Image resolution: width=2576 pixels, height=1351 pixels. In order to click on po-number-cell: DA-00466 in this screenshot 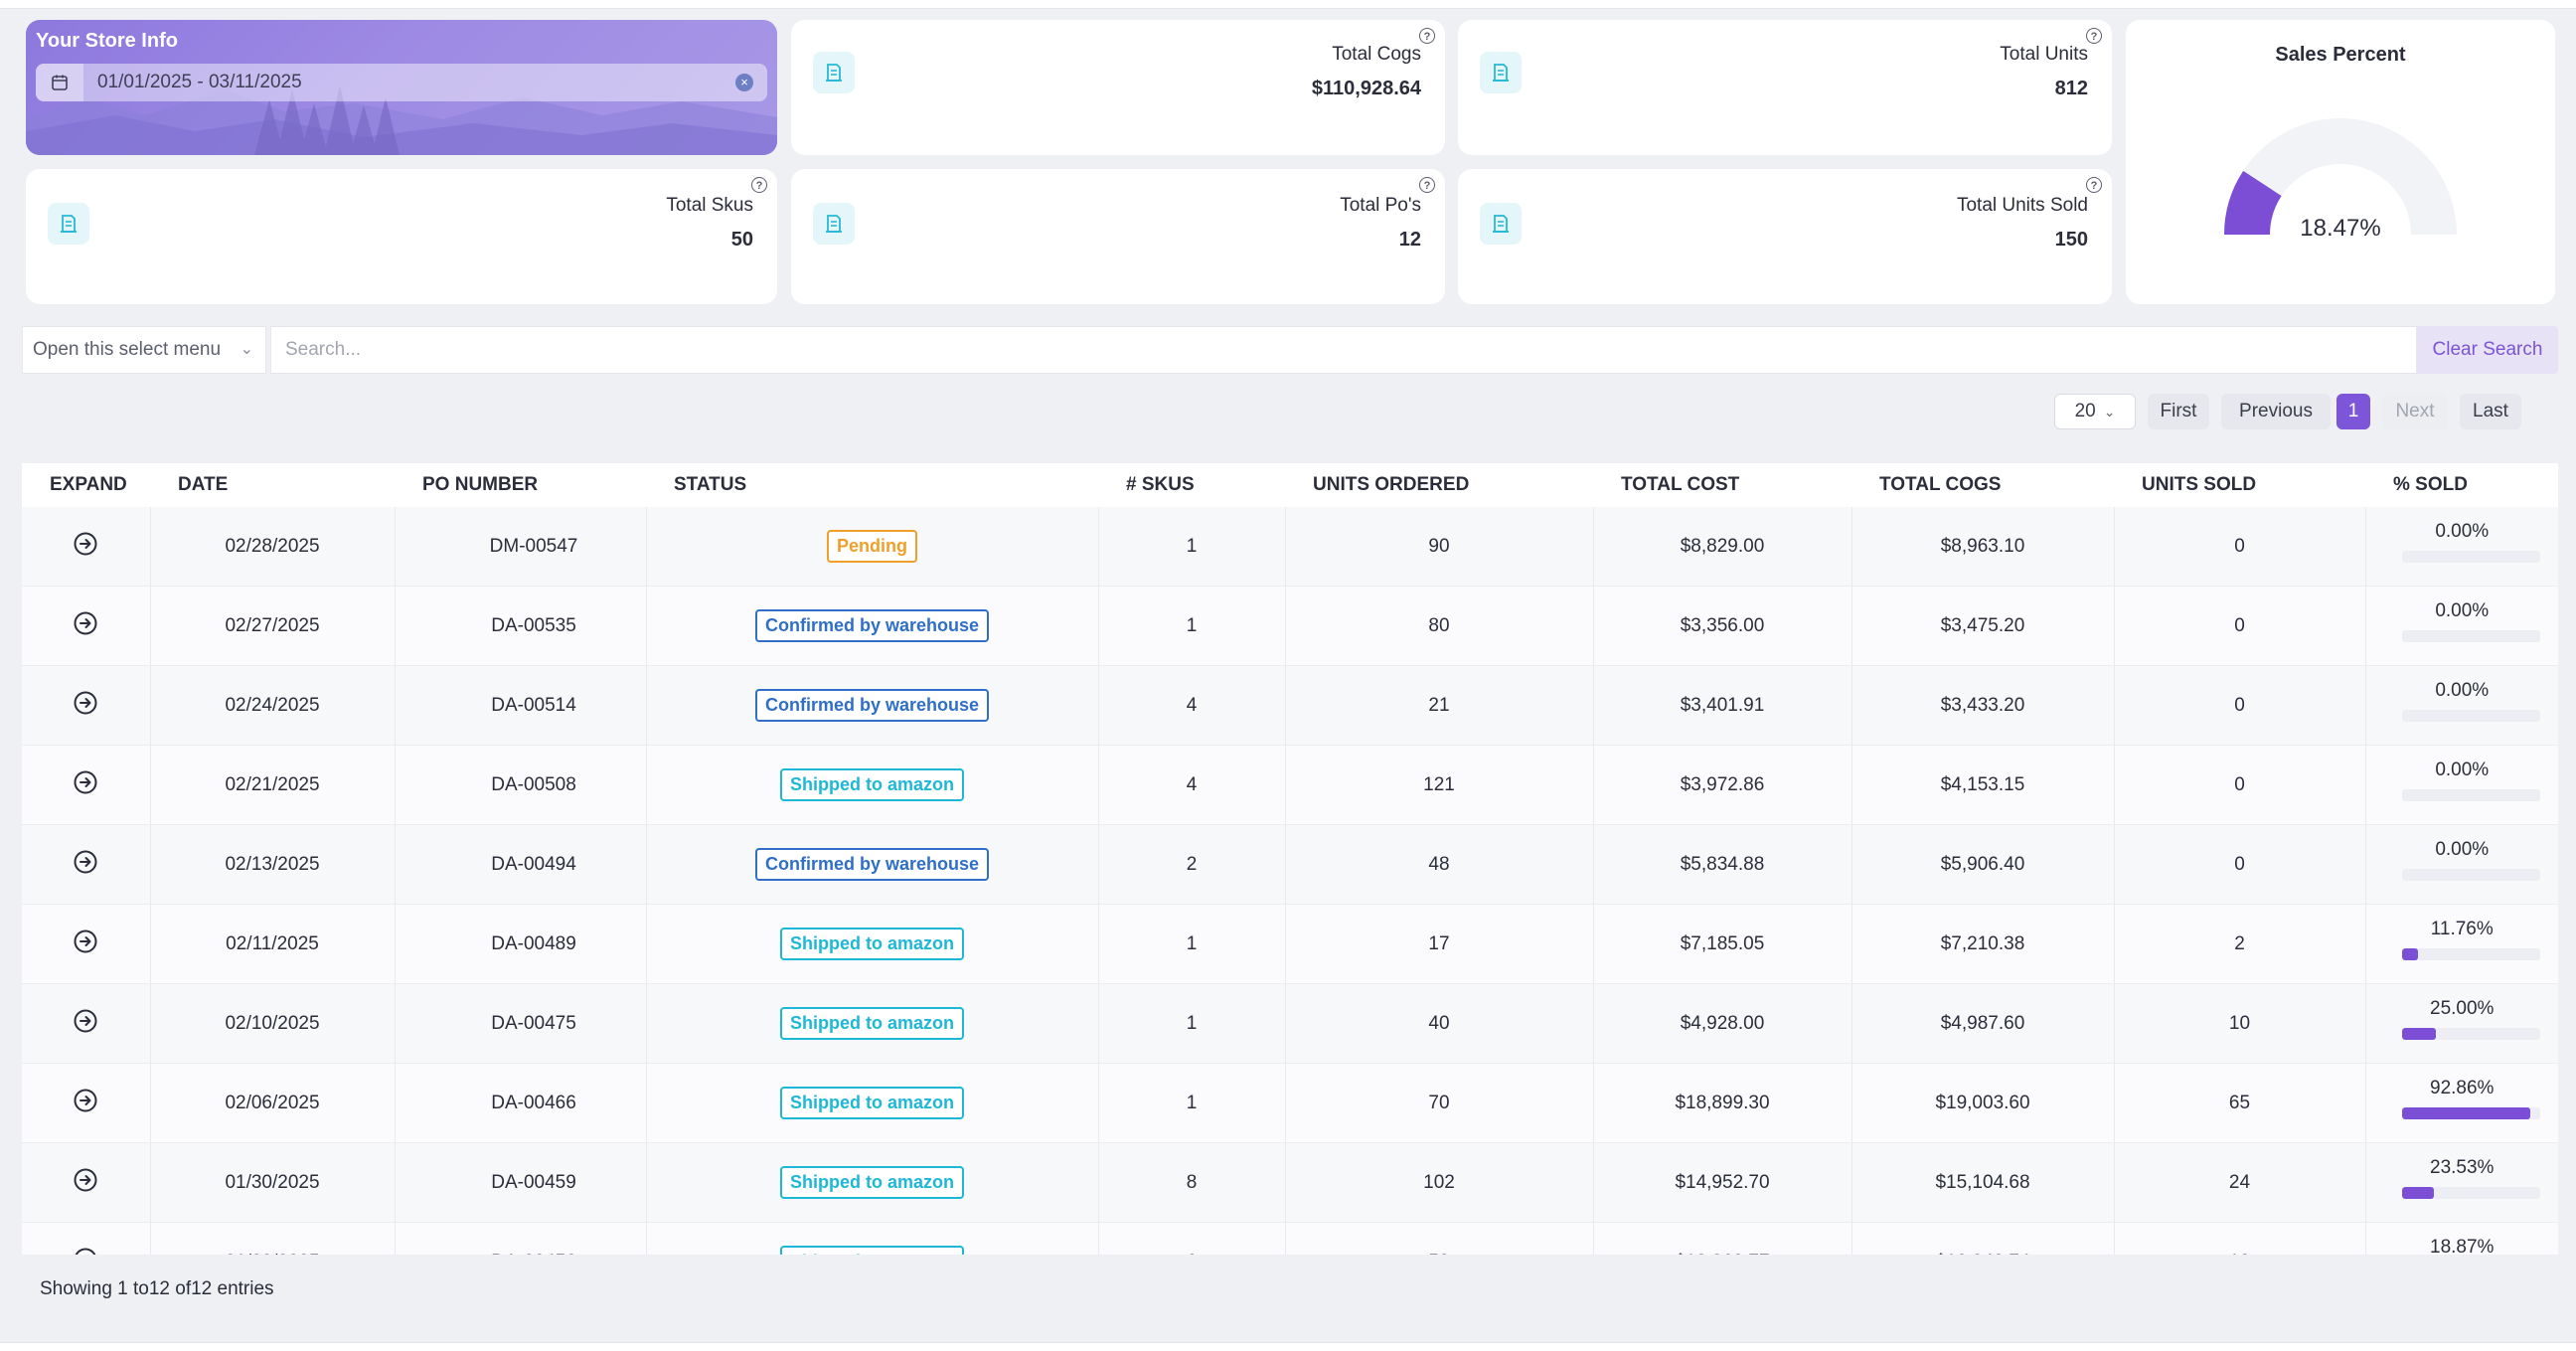, I will do `click(521, 1103)`.